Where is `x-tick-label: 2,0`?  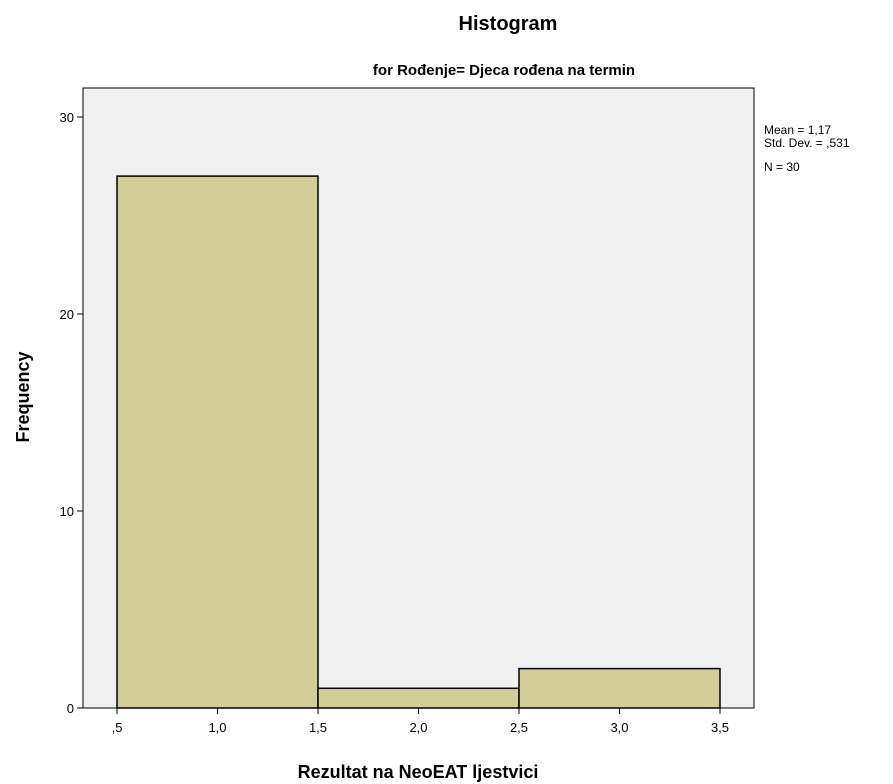 x-tick-label: 2,0 is located at coordinates (418, 727).